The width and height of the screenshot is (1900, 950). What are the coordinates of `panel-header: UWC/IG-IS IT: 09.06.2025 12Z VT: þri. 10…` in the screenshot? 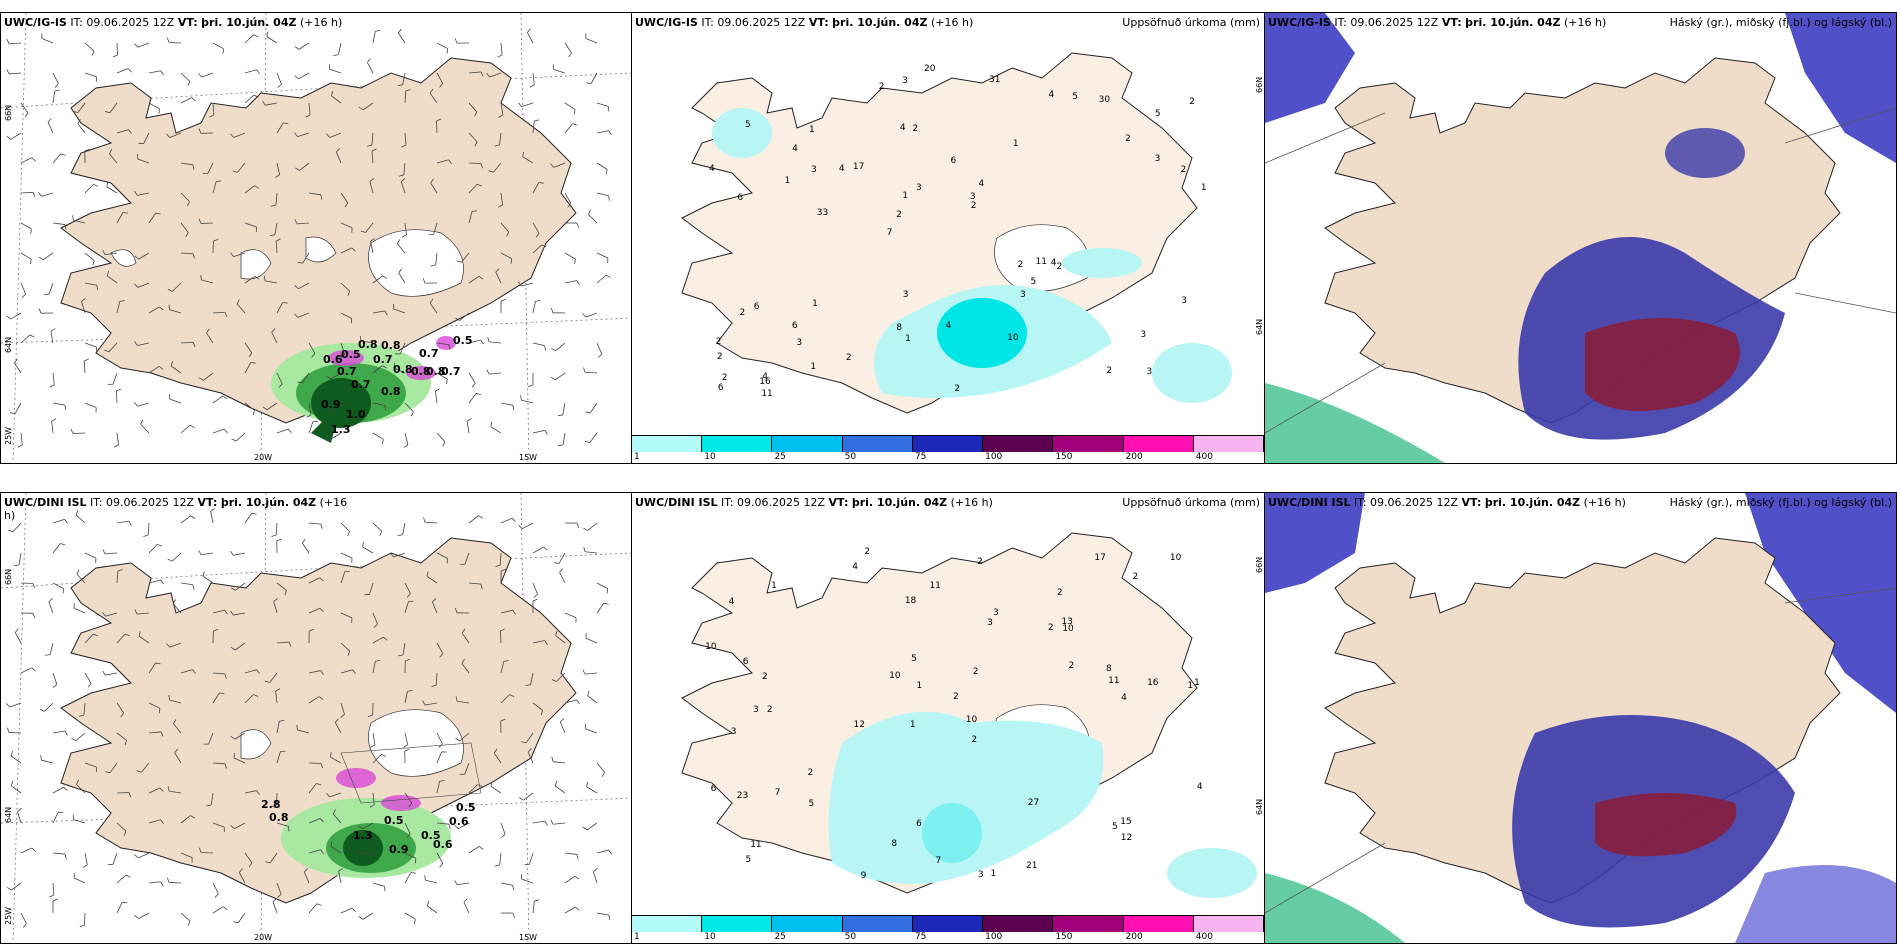 It's located at (173, 22).